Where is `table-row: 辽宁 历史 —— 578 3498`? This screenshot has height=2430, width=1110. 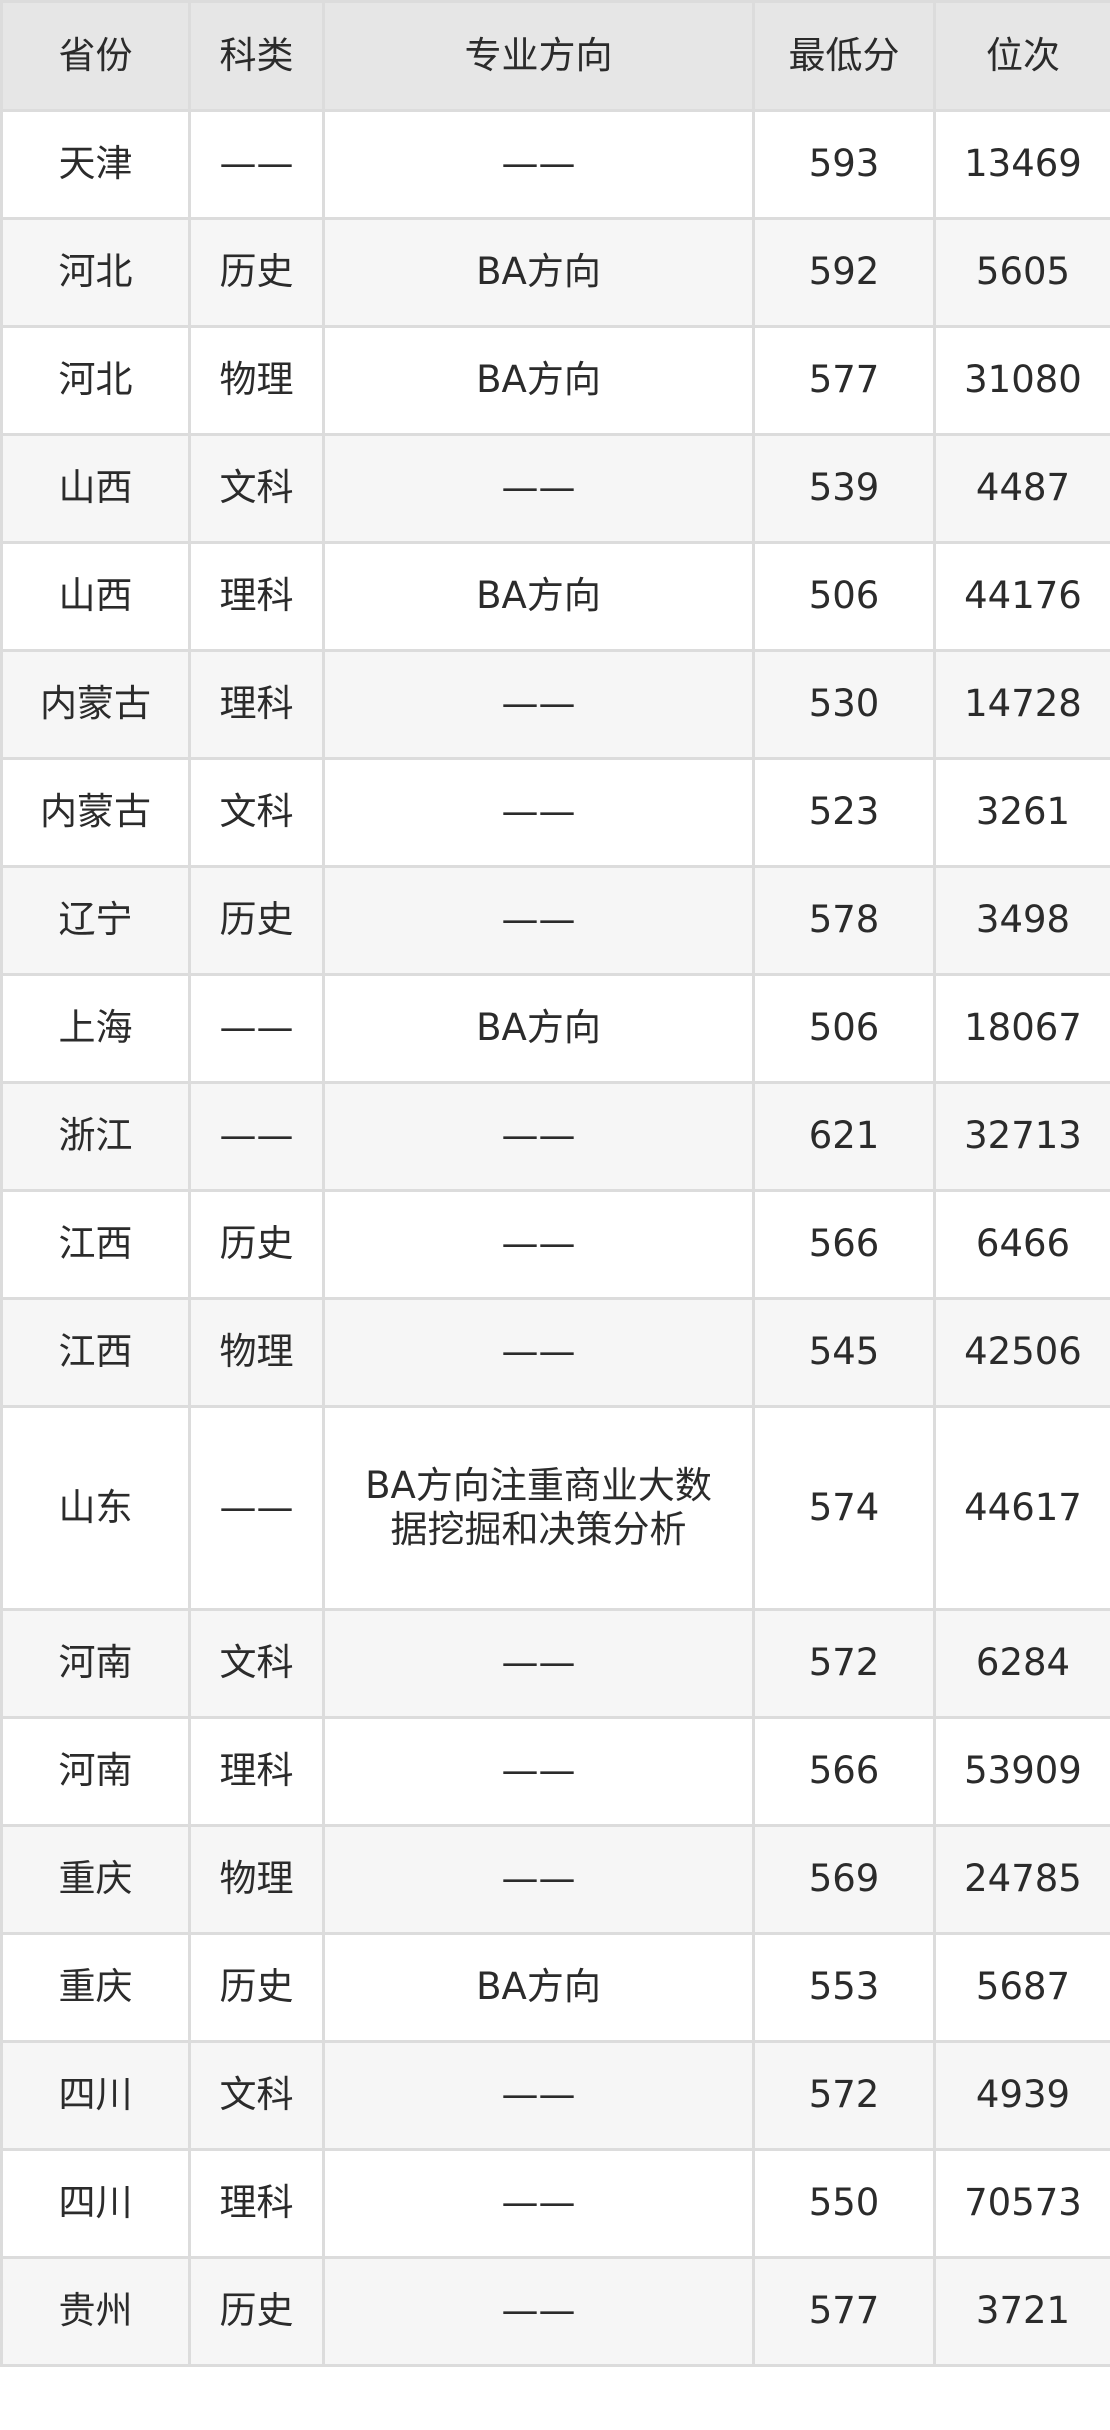
table-row: 辽宁 历史 —— 578 3498 is located at coordinates (555, 920).